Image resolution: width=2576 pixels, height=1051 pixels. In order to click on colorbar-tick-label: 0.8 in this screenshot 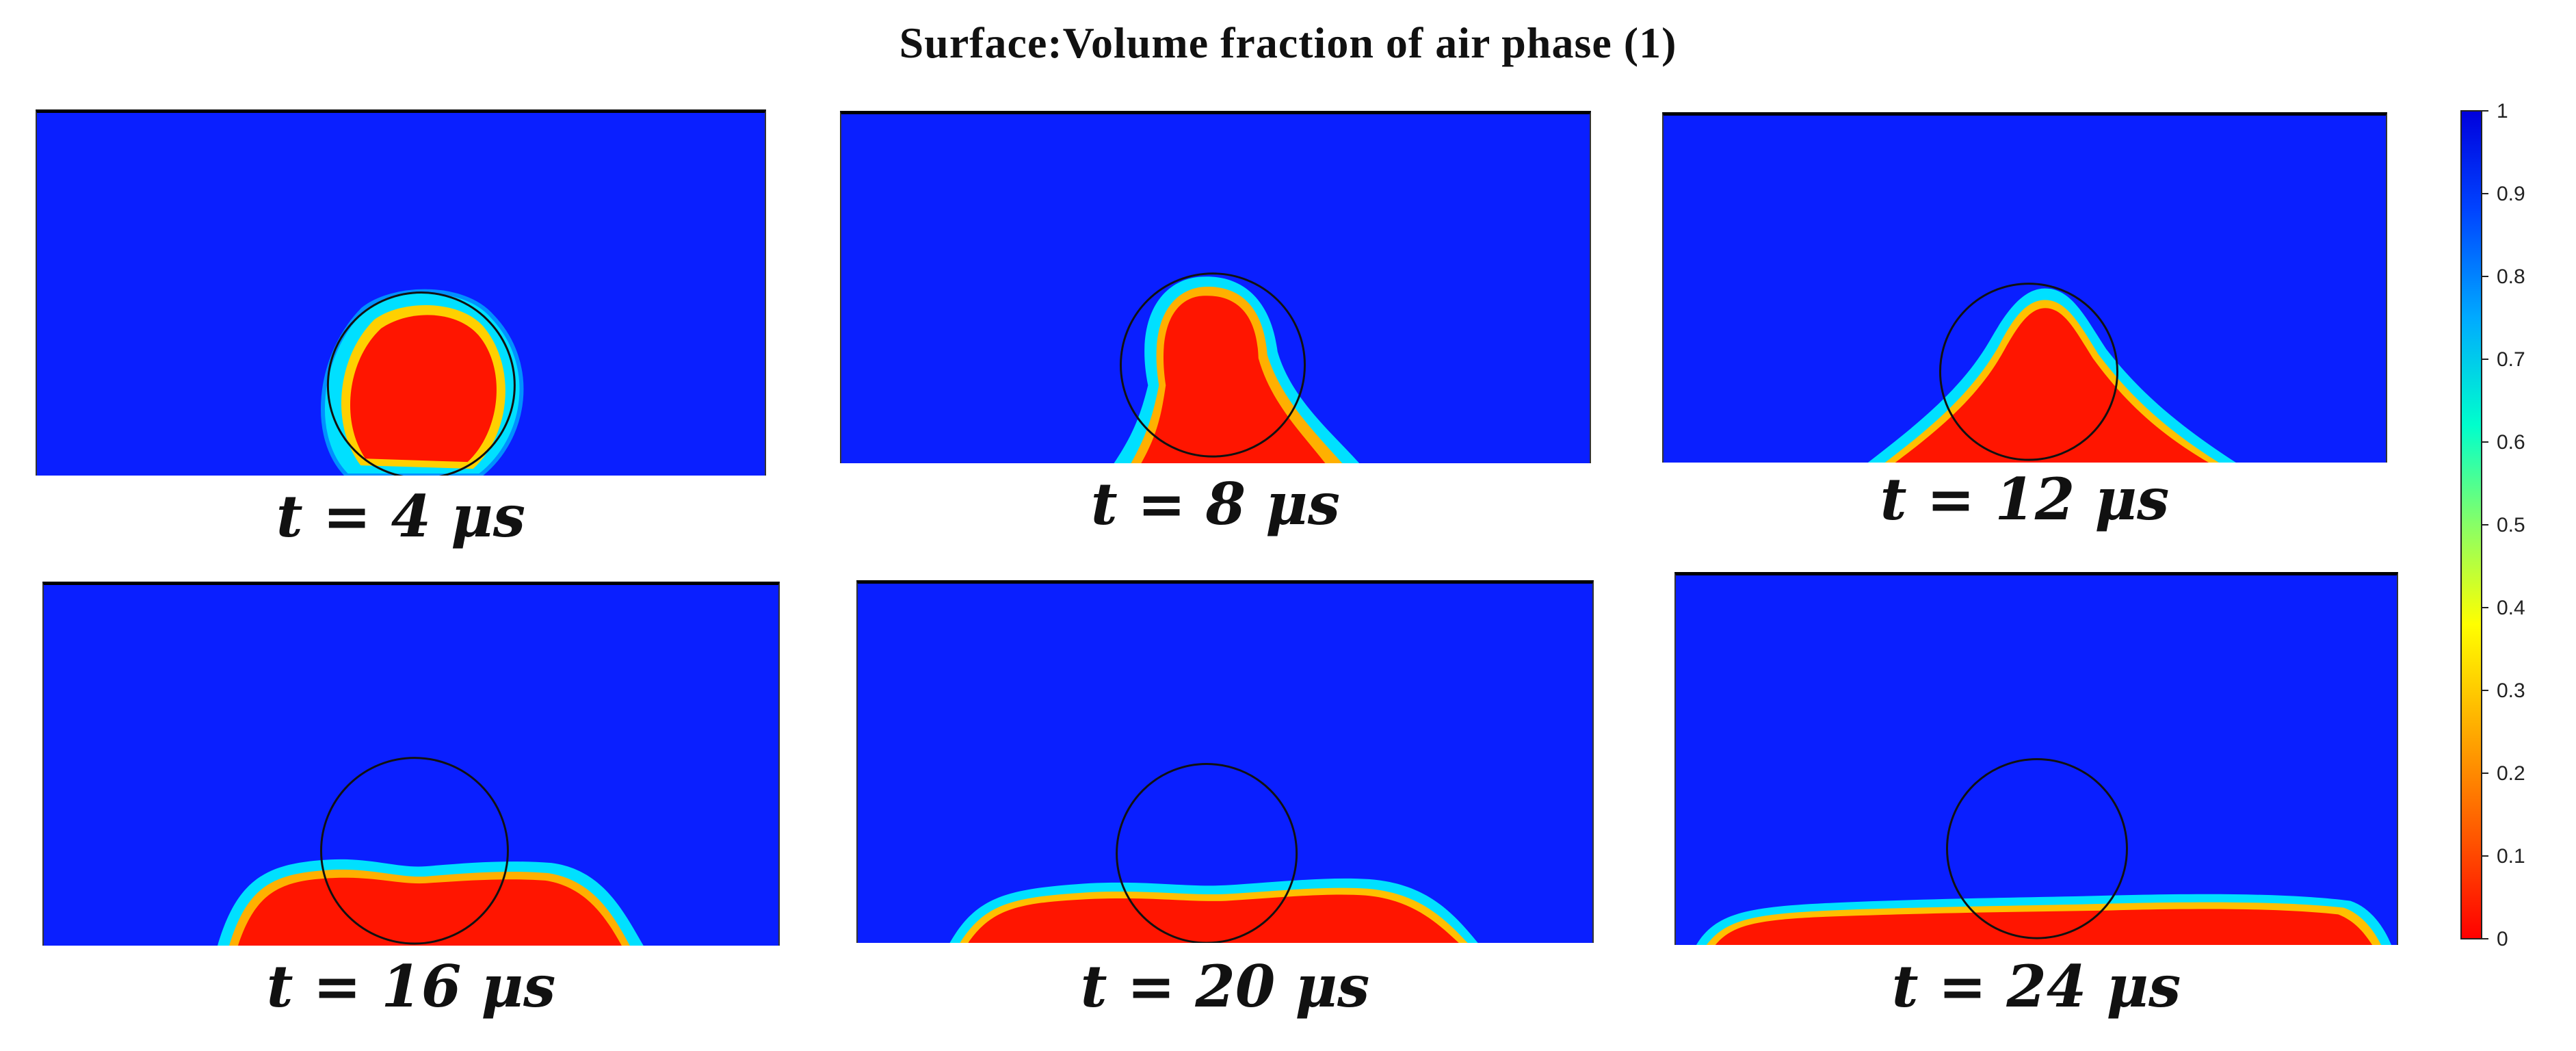, I will do `click(2511, 276)`.